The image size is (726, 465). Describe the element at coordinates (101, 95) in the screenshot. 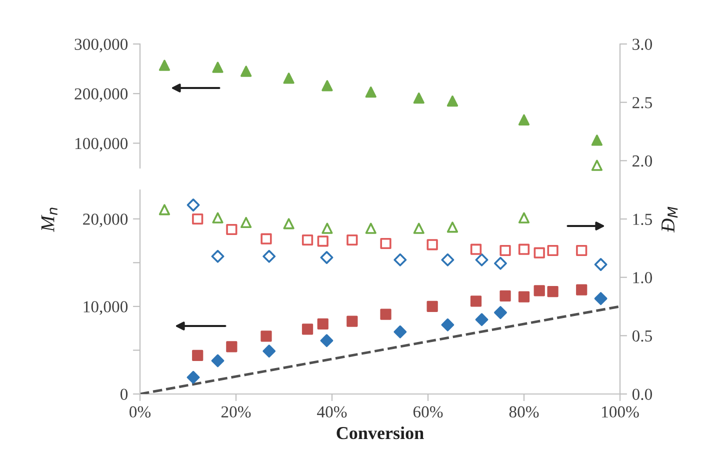

I see `y-tick-label: 200,000` at that location.